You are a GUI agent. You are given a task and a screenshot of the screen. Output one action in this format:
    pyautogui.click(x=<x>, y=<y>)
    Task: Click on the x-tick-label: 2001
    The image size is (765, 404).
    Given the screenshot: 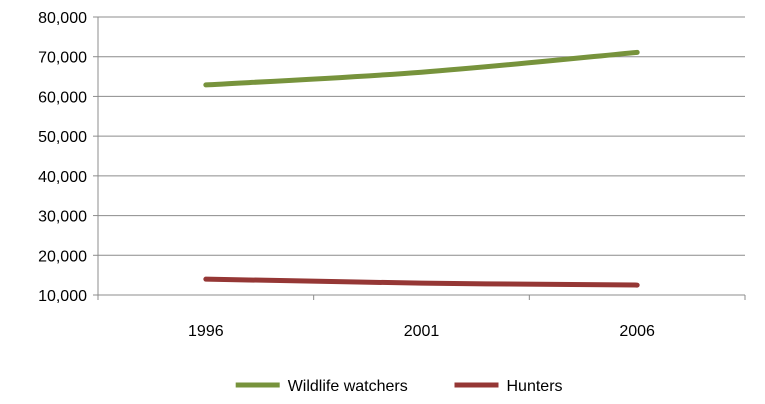 What is the action you would take?
    pyautogui.click(x=422, y=331)
    